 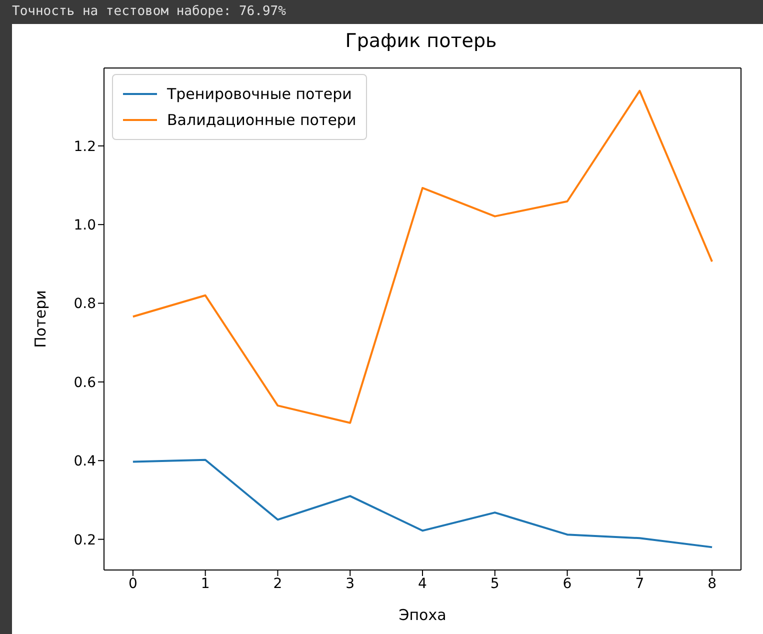 I want to click on legend-label: Тренировочные потери, so click(x=259, y=94).